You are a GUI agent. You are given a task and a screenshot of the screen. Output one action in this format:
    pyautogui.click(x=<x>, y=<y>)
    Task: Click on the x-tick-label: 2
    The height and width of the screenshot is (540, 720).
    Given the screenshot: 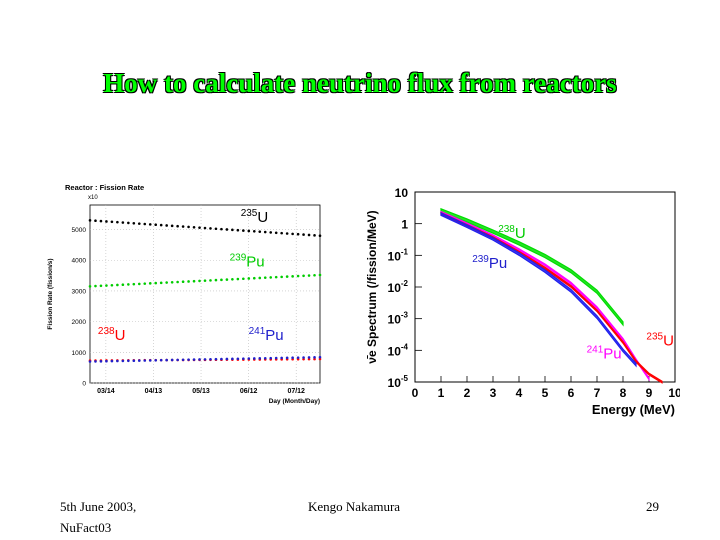 What is the action you would take?
    pyautogui.click(x=467, y=393)
    